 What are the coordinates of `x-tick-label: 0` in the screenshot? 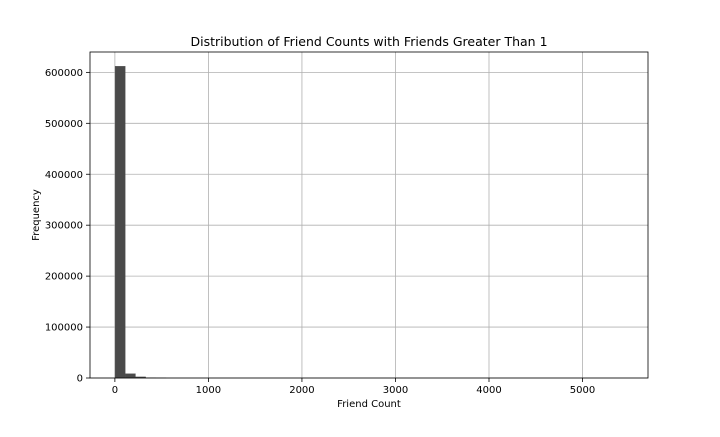 It's located at (115, 390).